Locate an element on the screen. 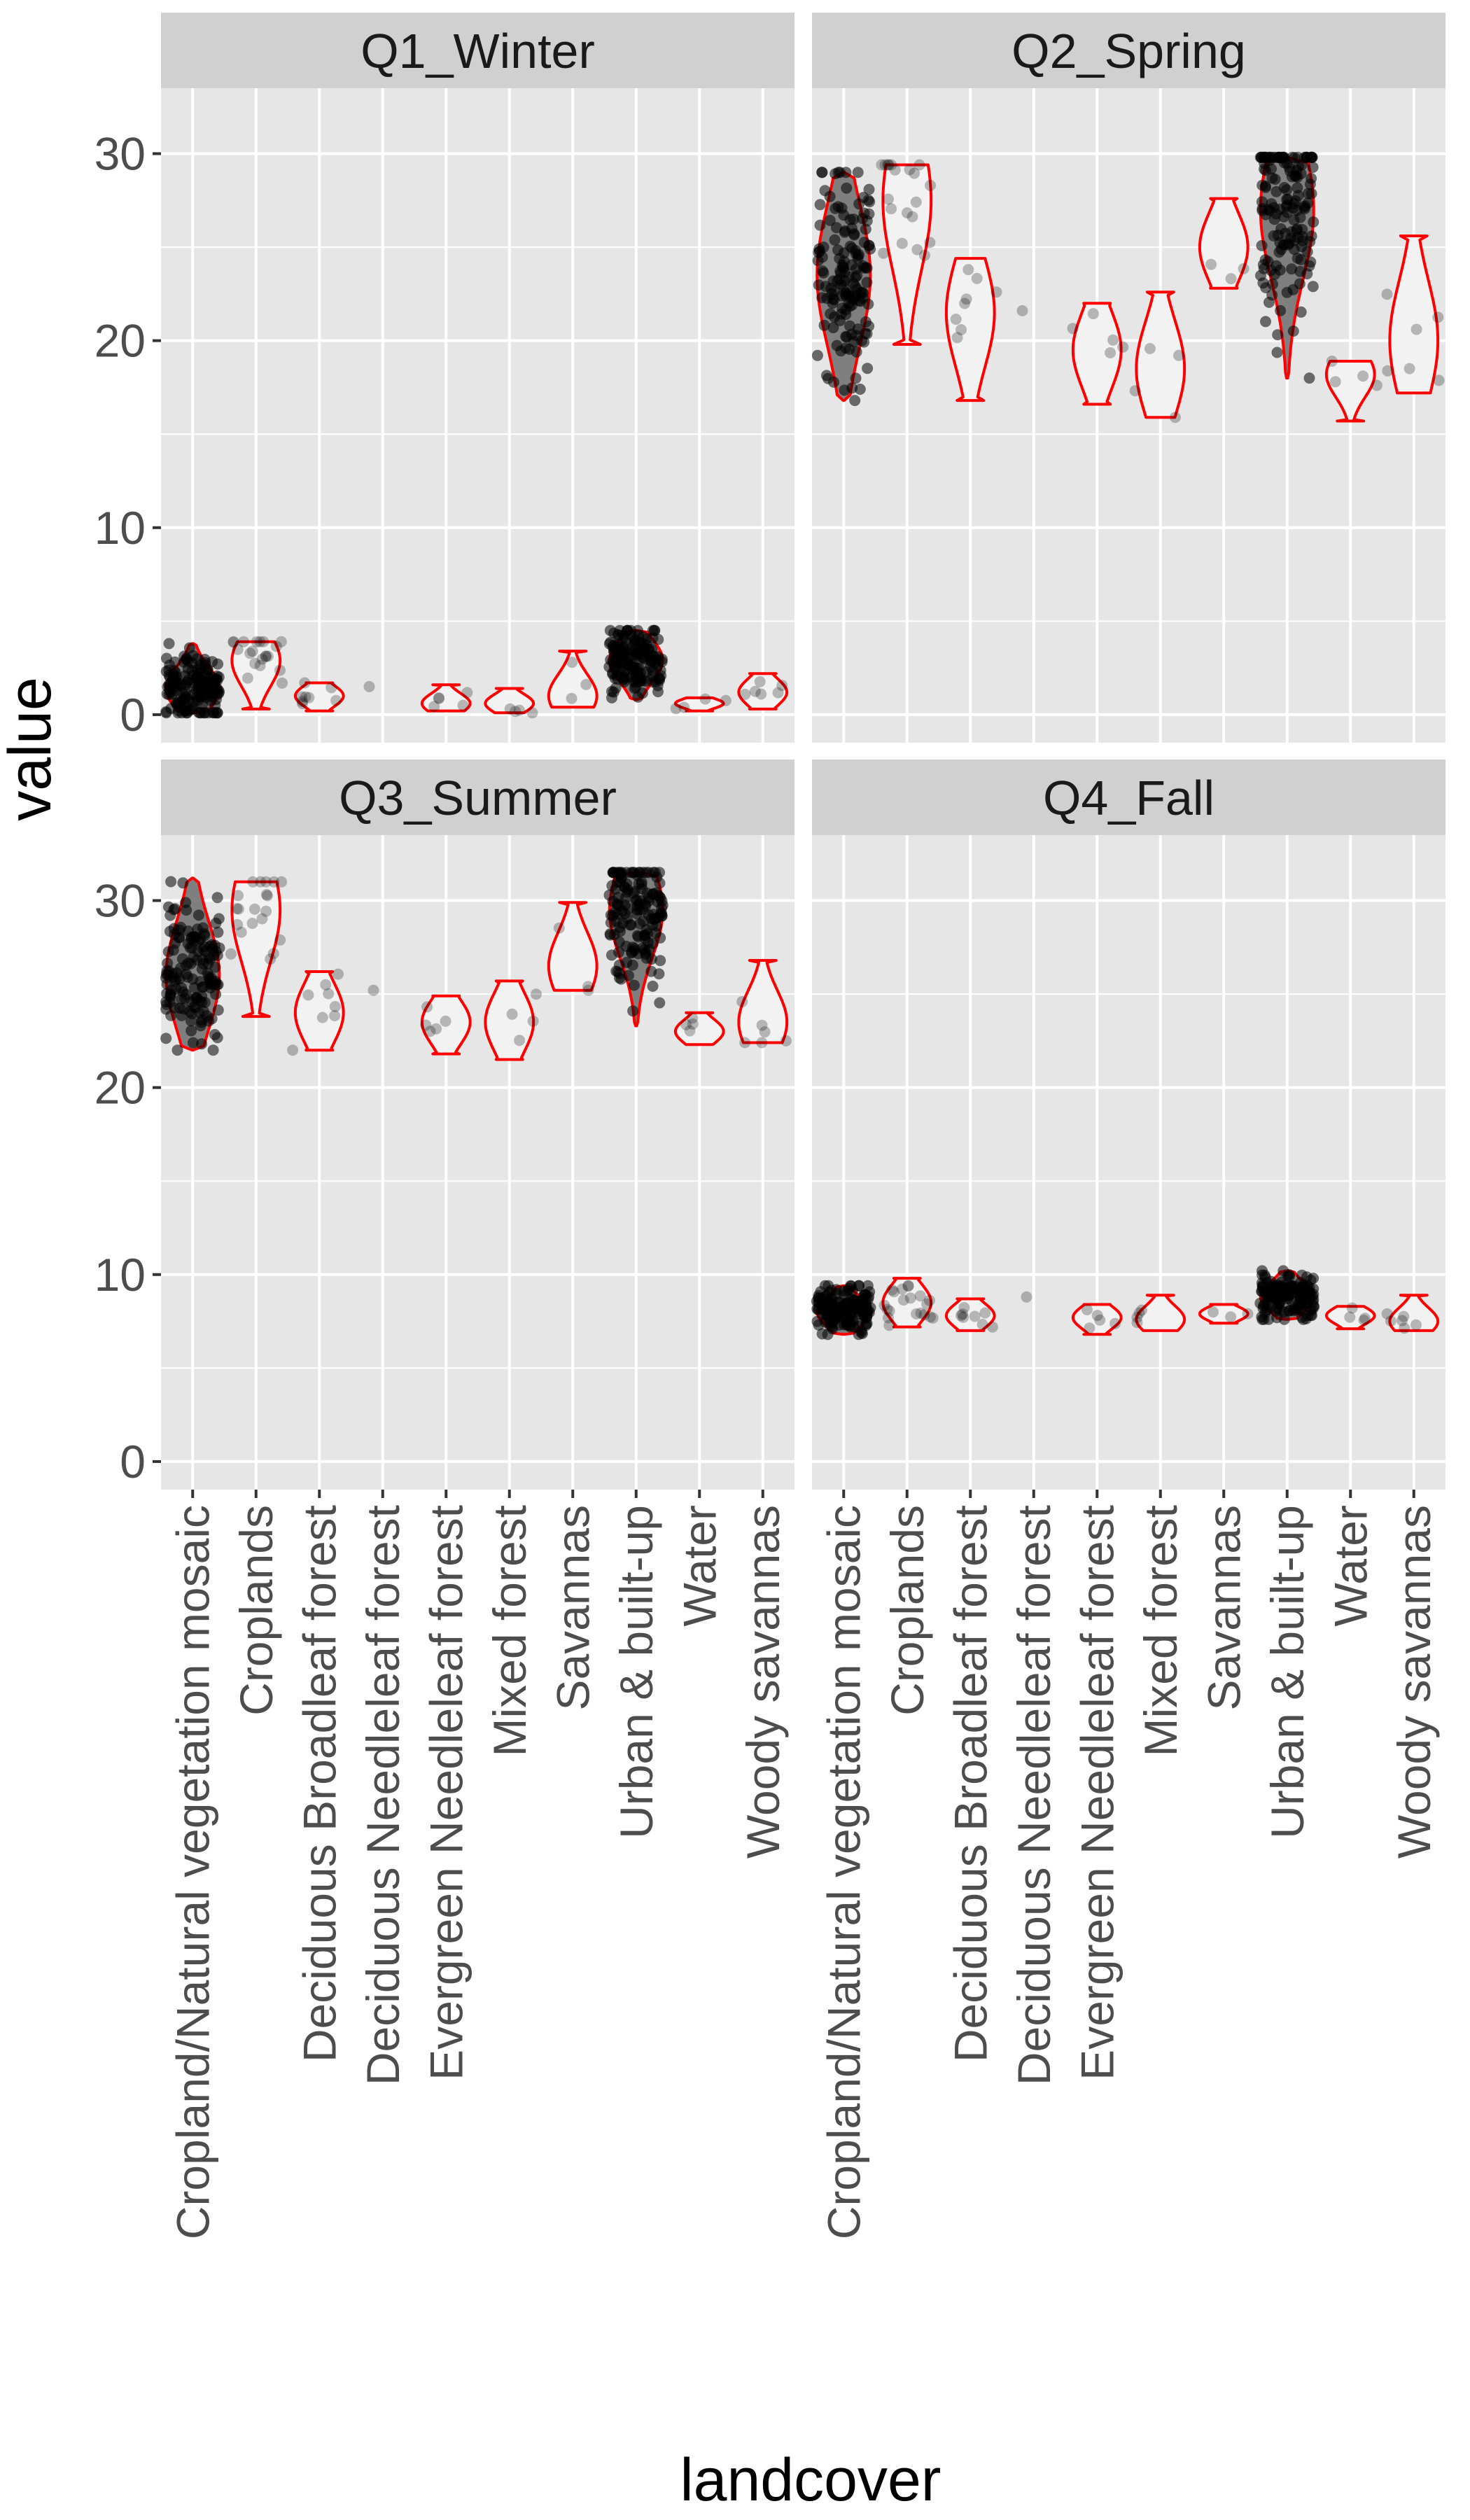 This screenshot has height=2520, width=1470. panel-background is located at coordinates (477, 415).